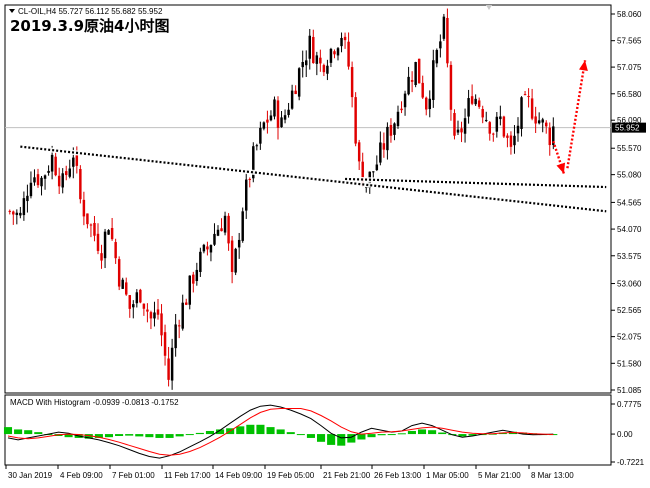  Describe the element at coordinates (631, 462) in the screenshot. I see `macd-tick-label: -0.7221` at that location.